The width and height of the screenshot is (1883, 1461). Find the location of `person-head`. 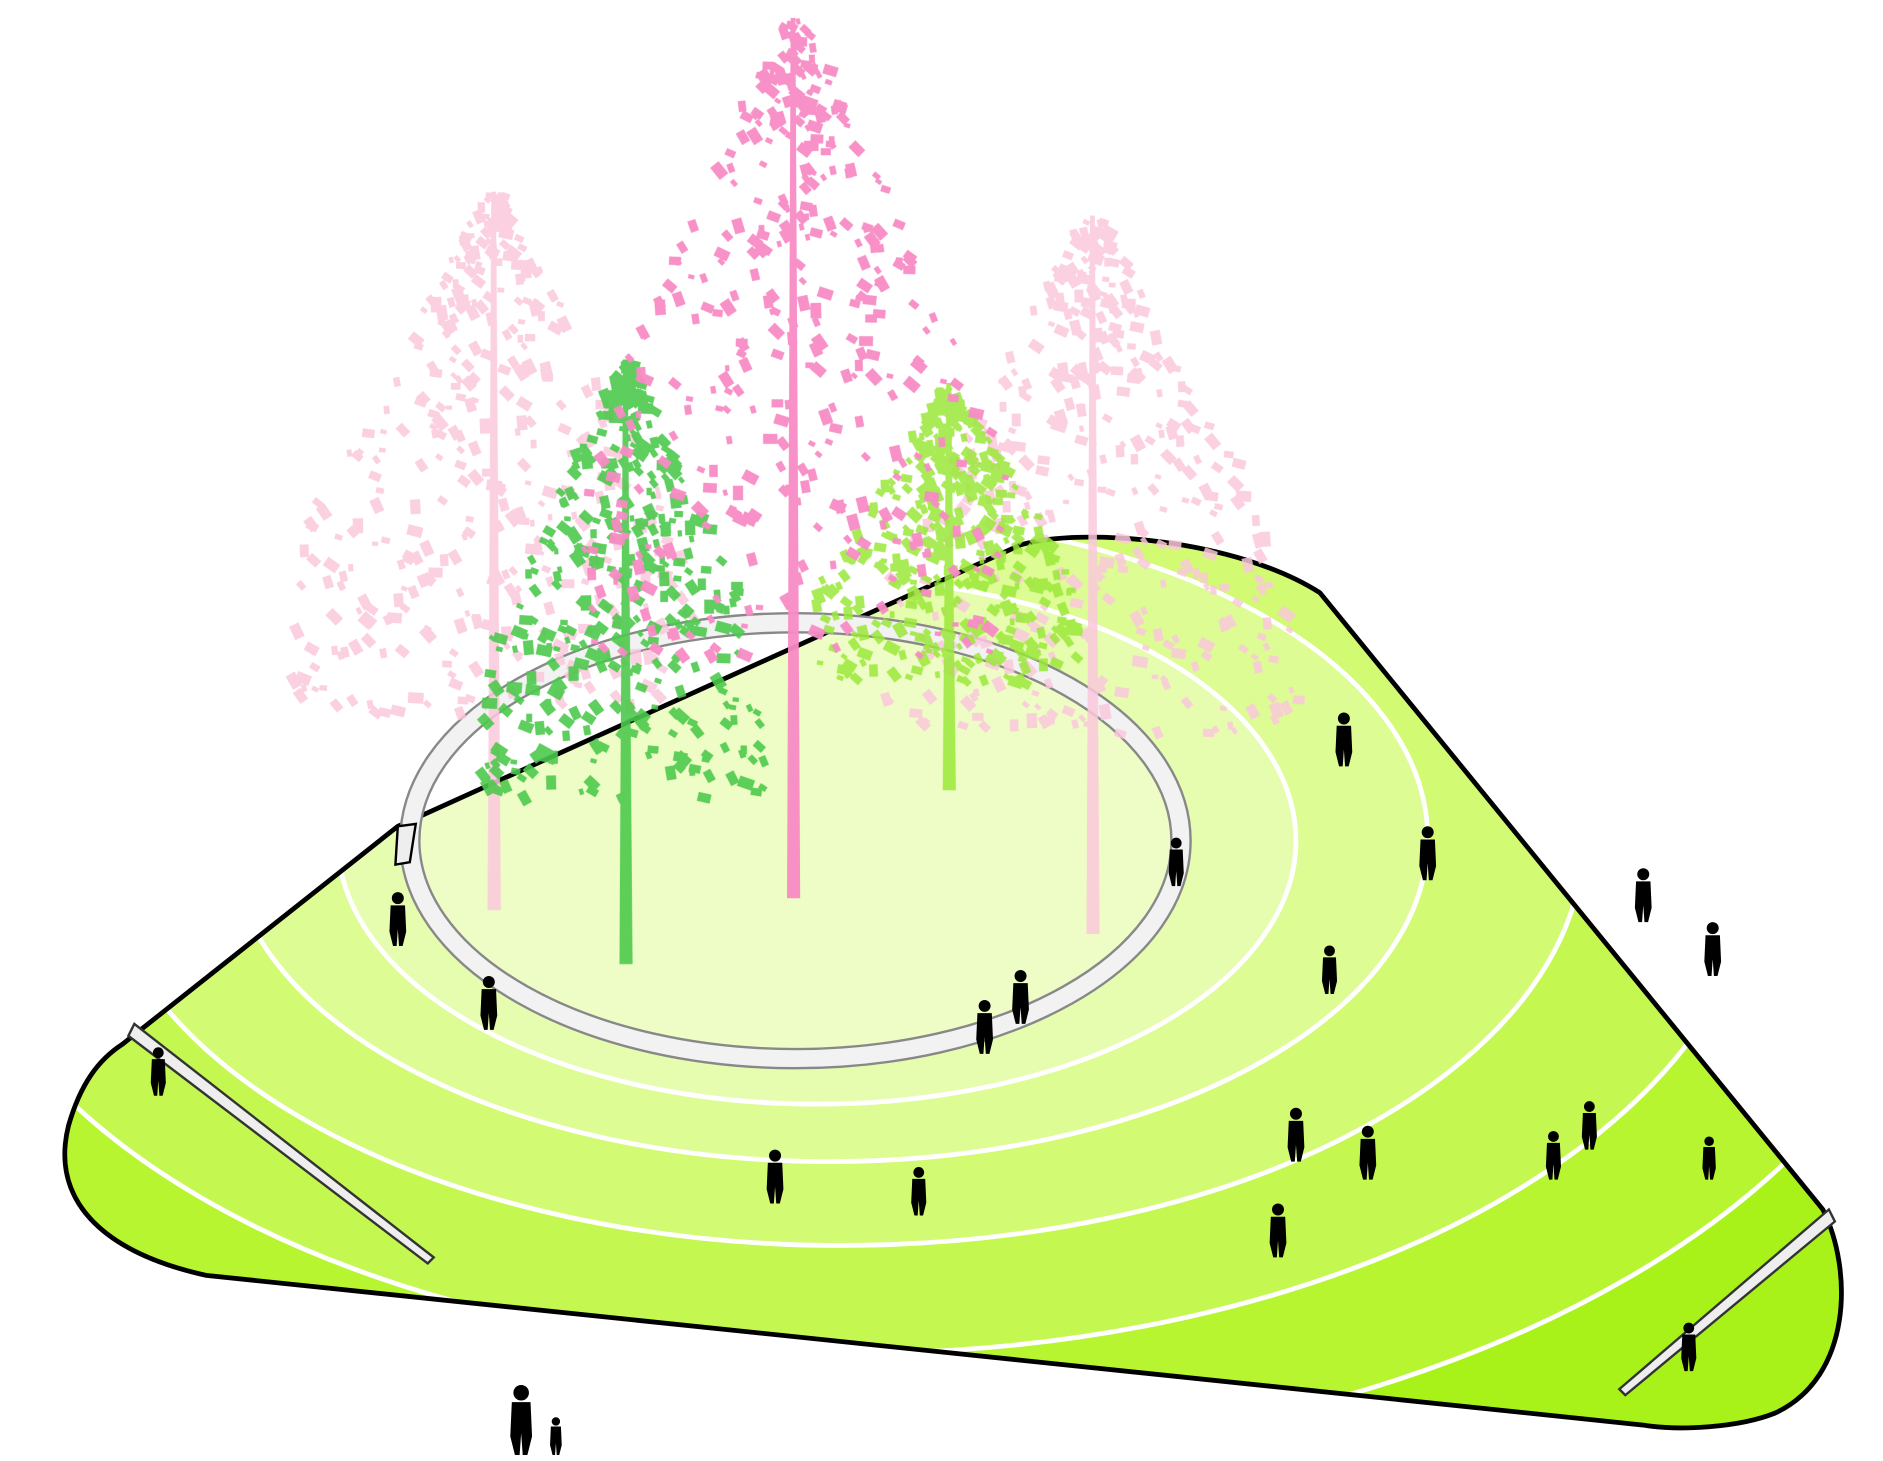

person-head is located at coordinates (1020, 976).